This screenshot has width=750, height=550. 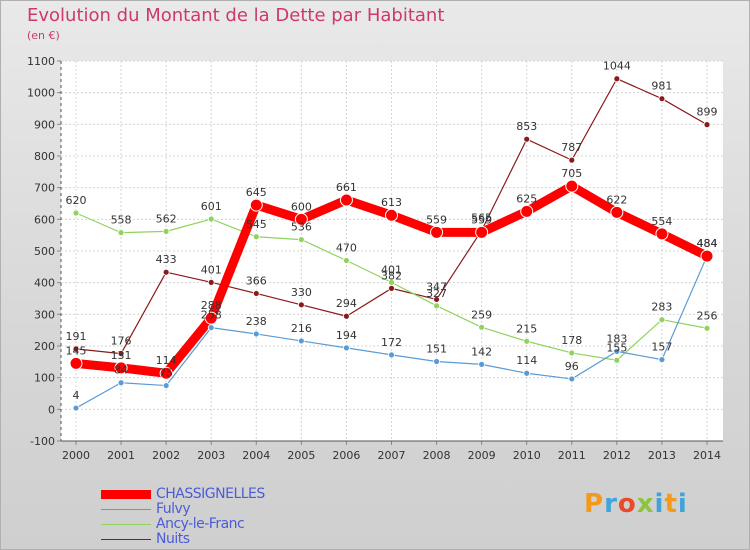 I want to click on data-label-fulvy: 4, so click(x=76, y=395).